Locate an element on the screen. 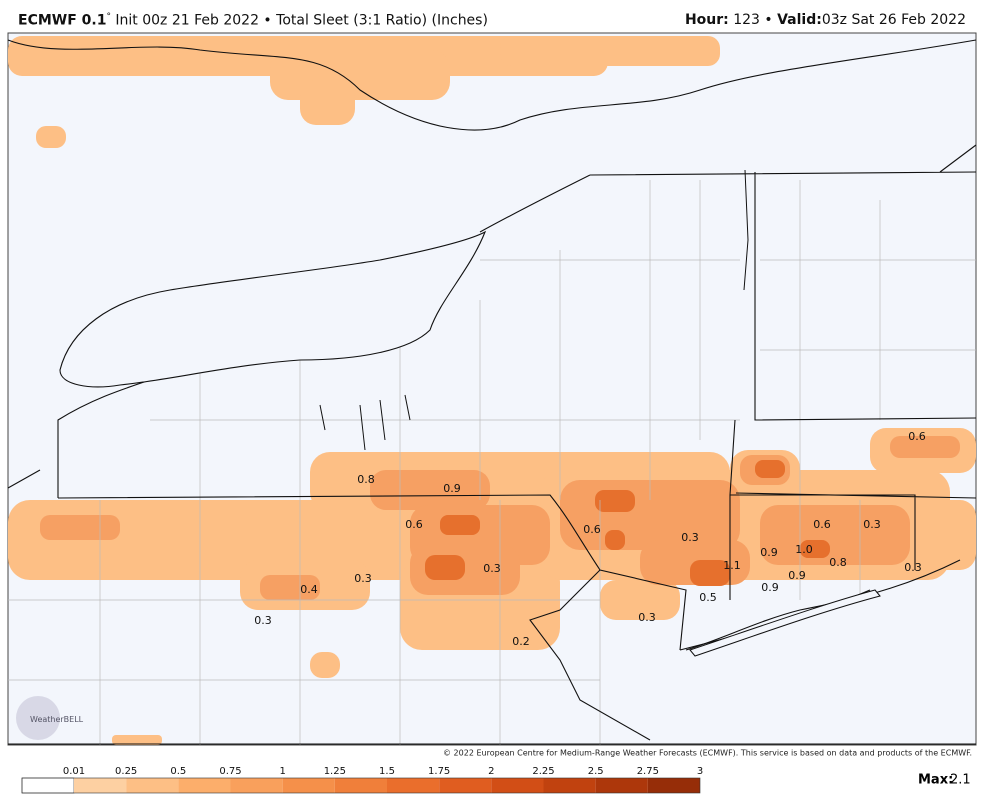 This screenshot has height=808, width=984. logo-mark is located at coordinates (38, 718).